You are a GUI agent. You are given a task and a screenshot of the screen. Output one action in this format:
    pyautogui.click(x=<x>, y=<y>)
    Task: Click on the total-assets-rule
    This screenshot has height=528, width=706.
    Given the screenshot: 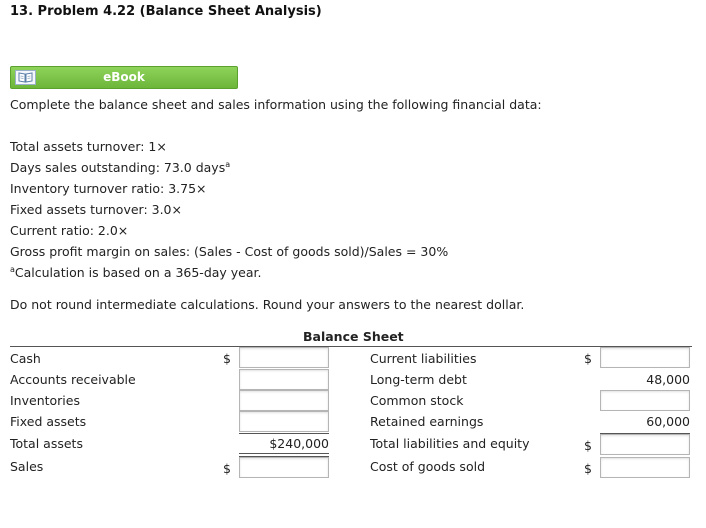 What is the action you would take?
    pyautogui.click(x=284, y=433)
    